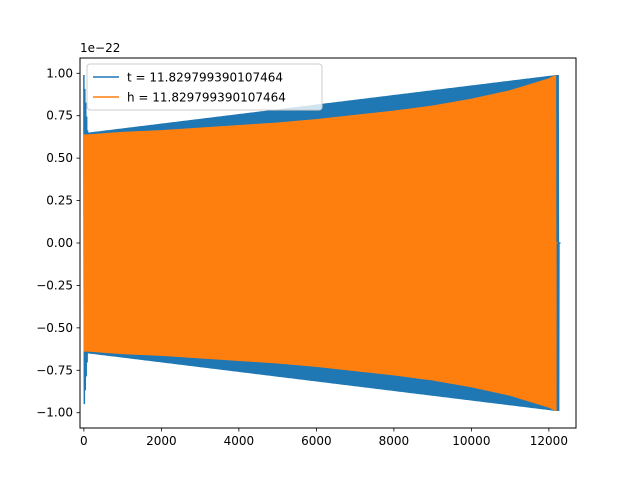 This screenshot has width=640, height=480. What do you see at coordinates (54, 370) in the screenshot?
I see `y-tick-label: −0.75` at bounding box center [54, 370].